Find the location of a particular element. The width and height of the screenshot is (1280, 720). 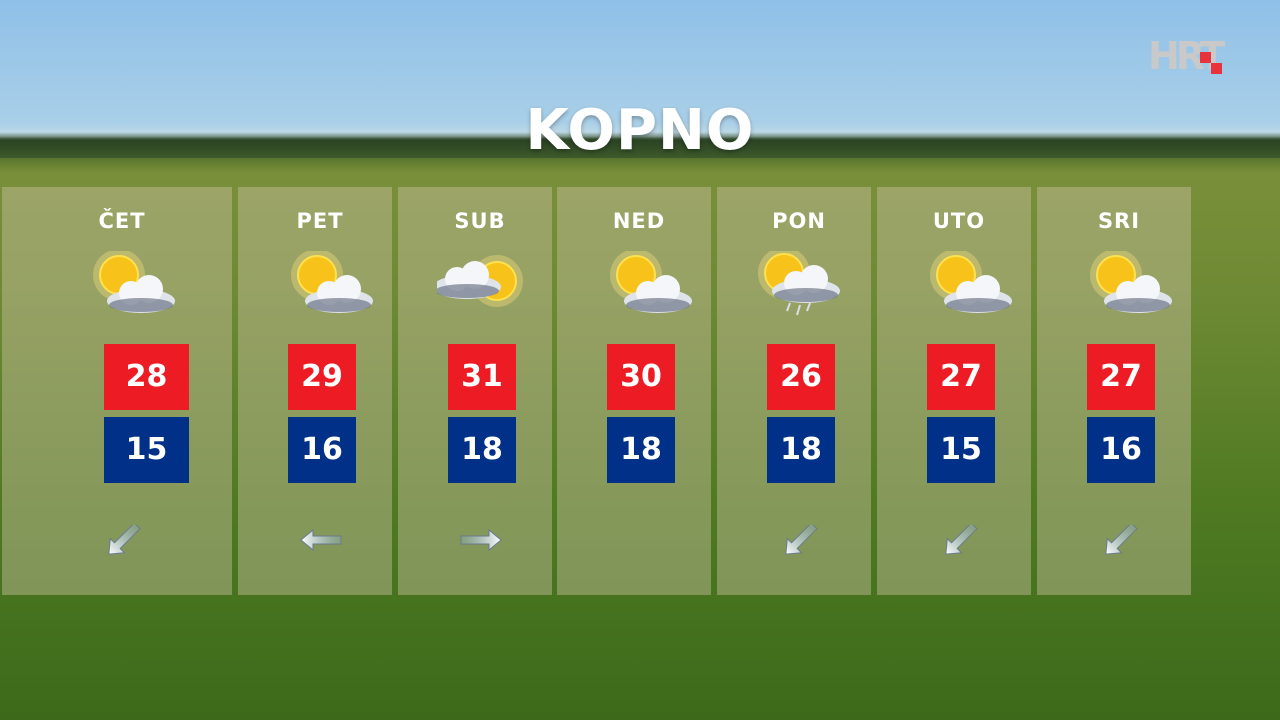

day-label: NED is located at coordinates (639, 221).